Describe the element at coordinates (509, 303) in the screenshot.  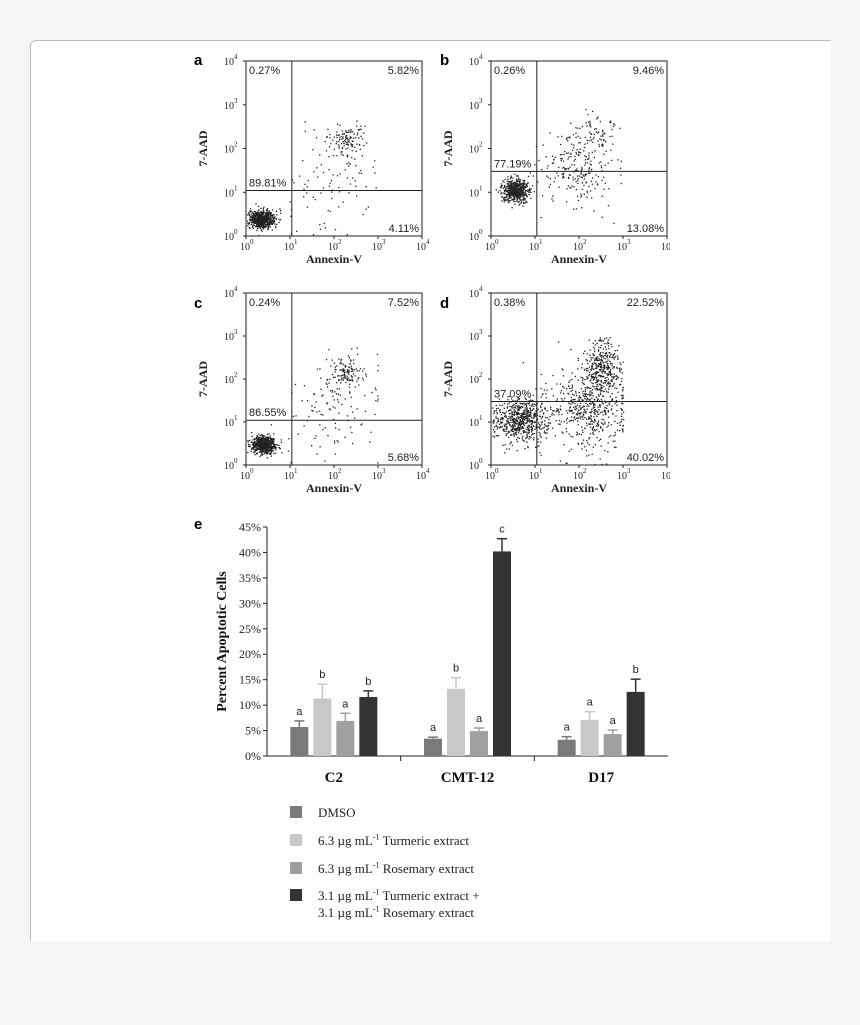
I see `quadrant-upper-left: 0.38%` at that location.